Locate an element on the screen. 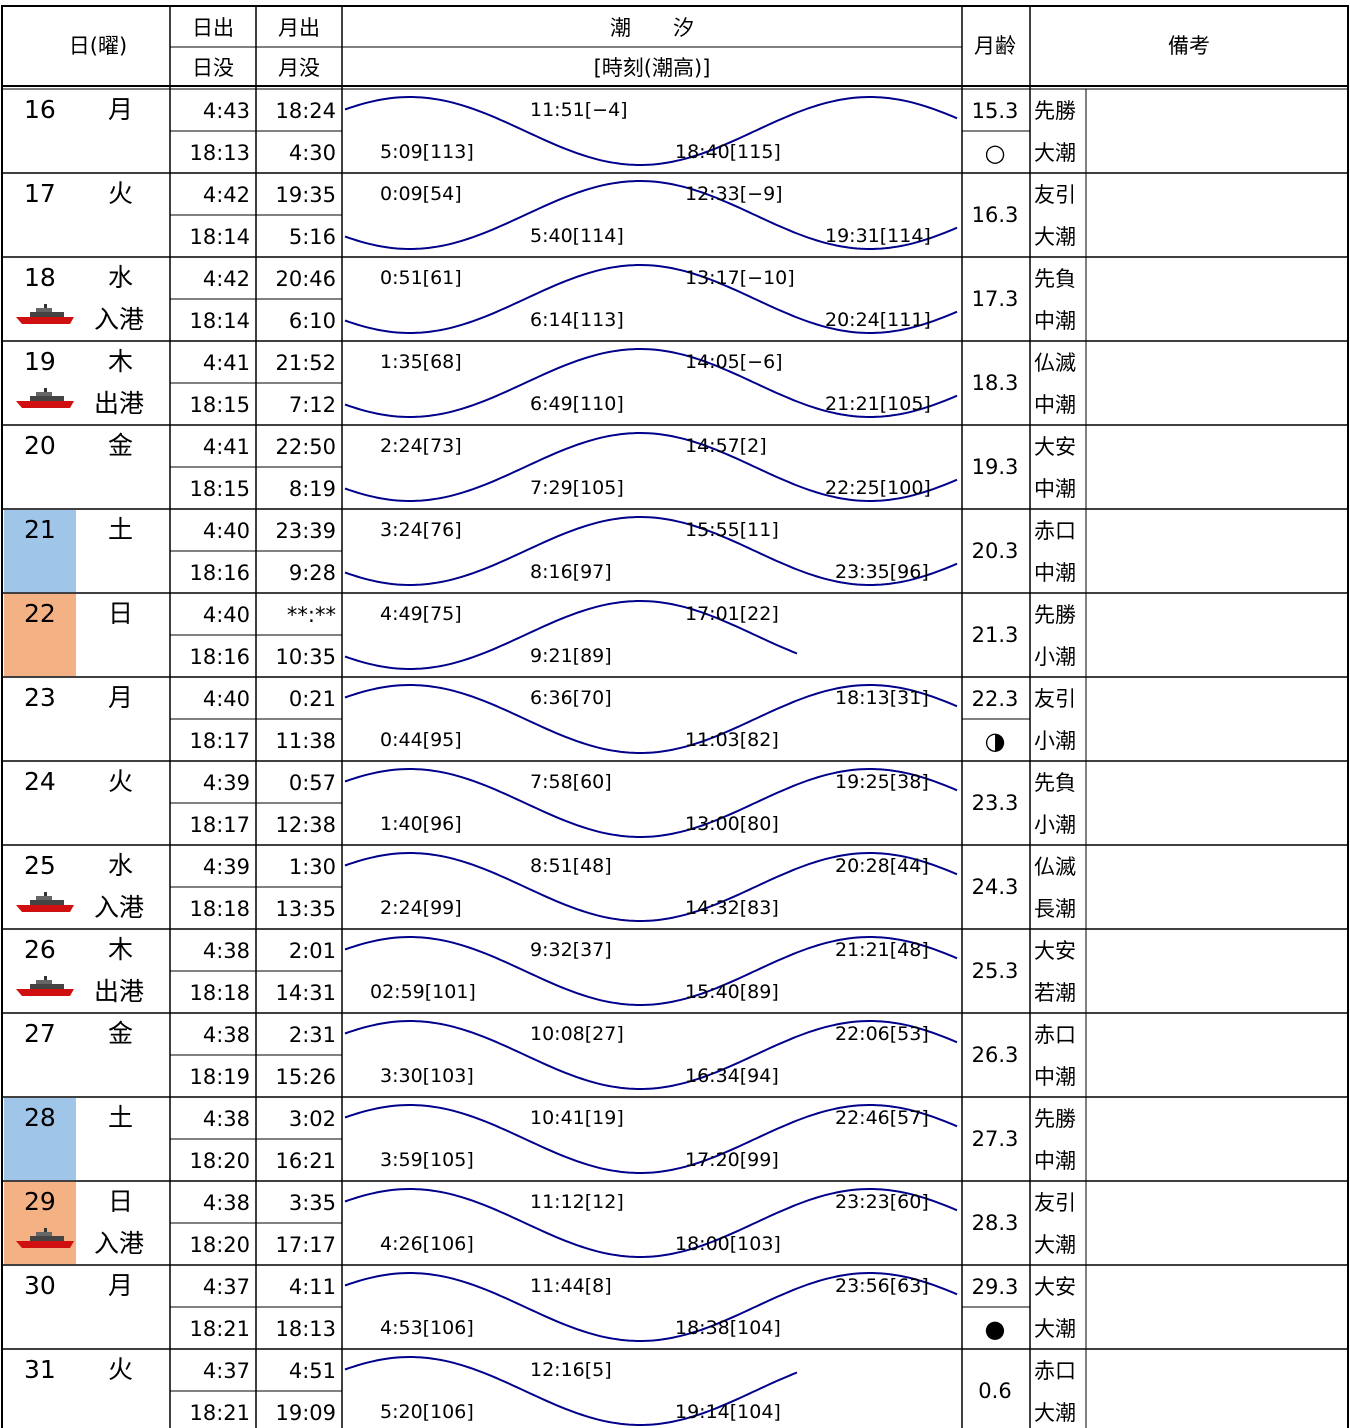 This screenshot has height=1428, width=1350. tide-low-label: 18:00[103] is located at coordinates (728, 1244).